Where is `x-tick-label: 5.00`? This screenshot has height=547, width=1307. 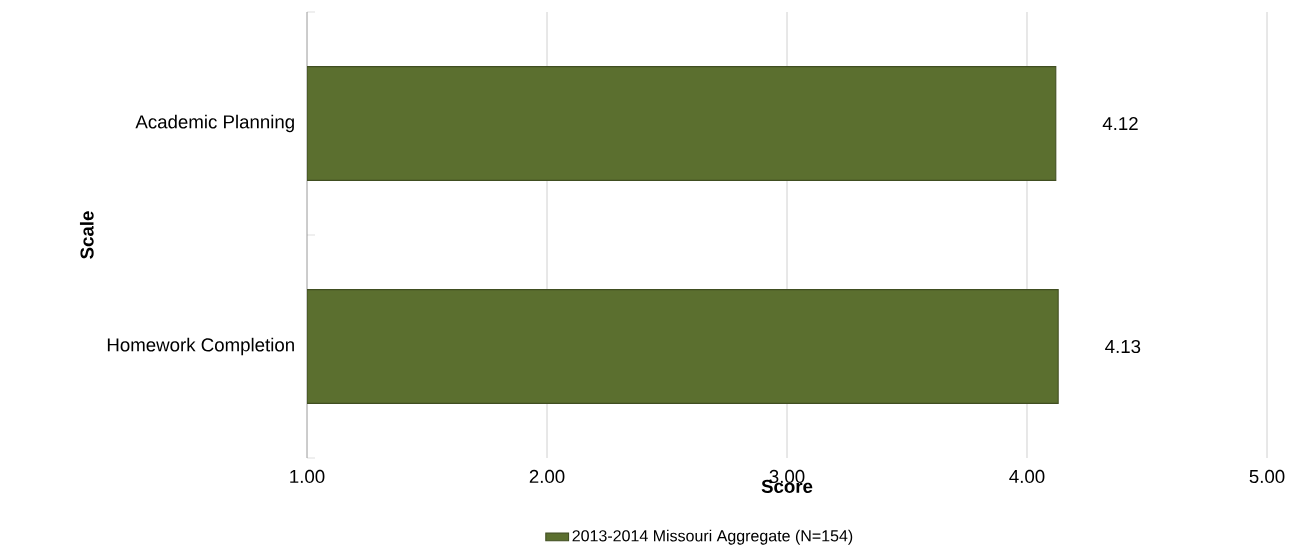
x-tick-label: 5.00 is located at coordinates (1267, 476).